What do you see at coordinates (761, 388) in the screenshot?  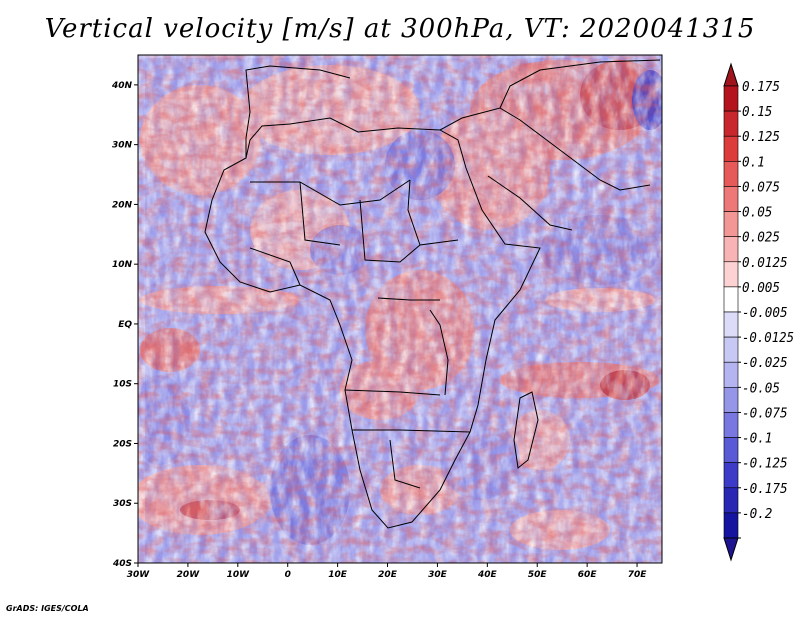 I see `colorbar-label: -0.05` at bounding box center [761, 388].